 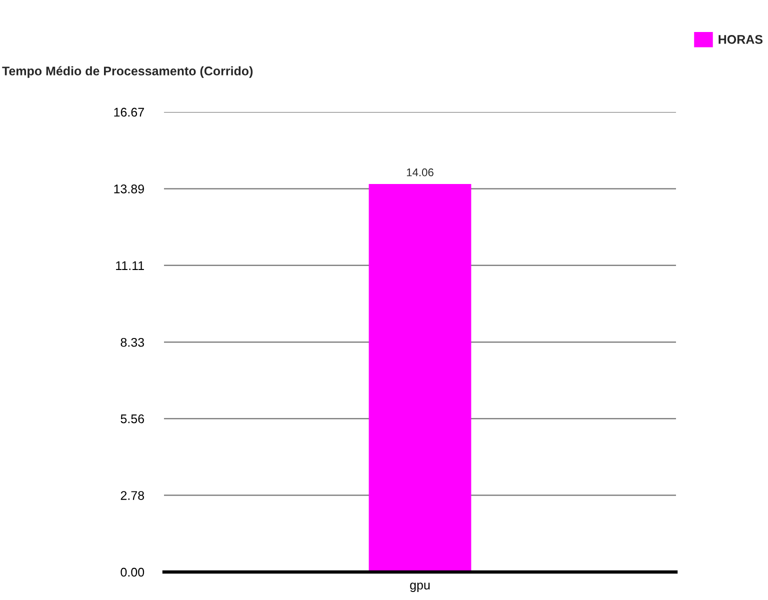 What do you see at coordinates (127, 72) in the screenshot?
I see `chart-title: Tempo Médio de Processamento (Corrido)` at bounding box center [127, 72].